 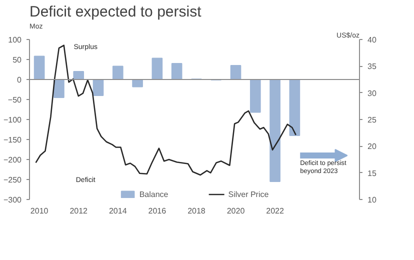 I want to click on y-tick-label: 50, so click(x=17, y=60).